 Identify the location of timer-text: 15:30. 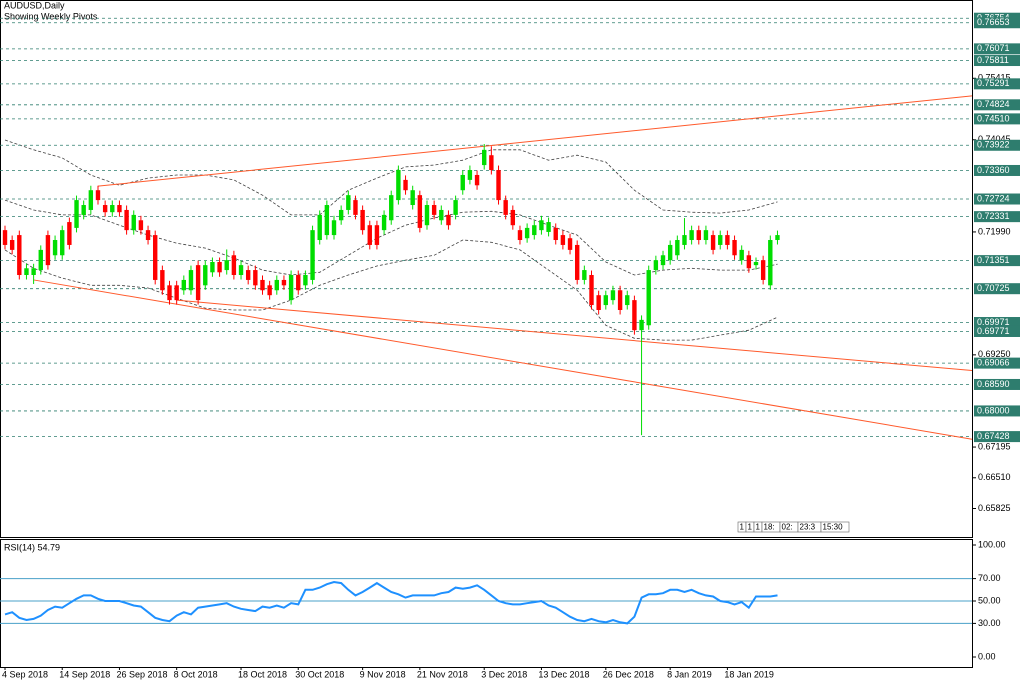
(833, 527).